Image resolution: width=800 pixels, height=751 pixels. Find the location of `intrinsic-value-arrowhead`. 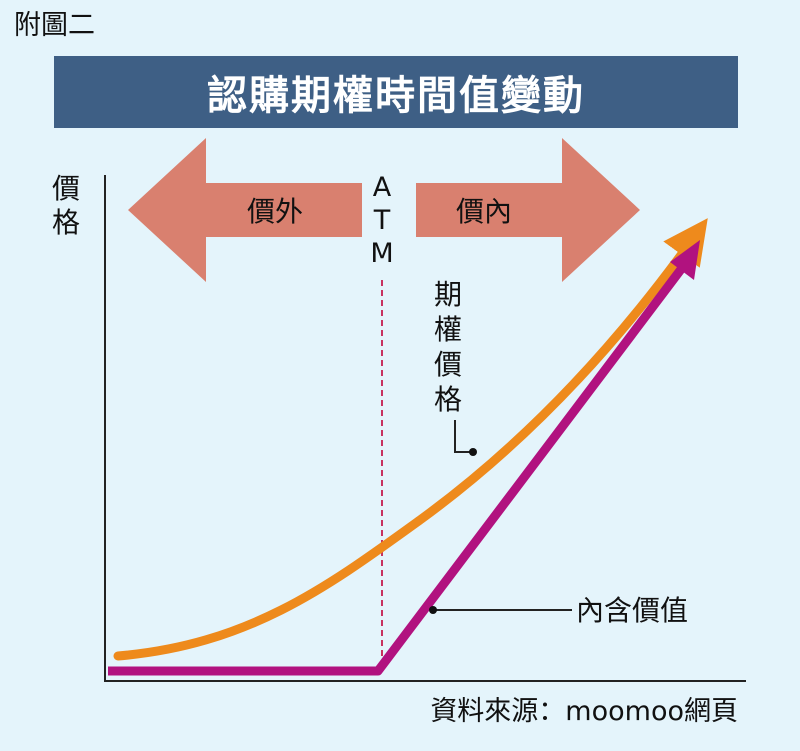

intrinsic-value-arrowhead is located at coordinates (685, 260).